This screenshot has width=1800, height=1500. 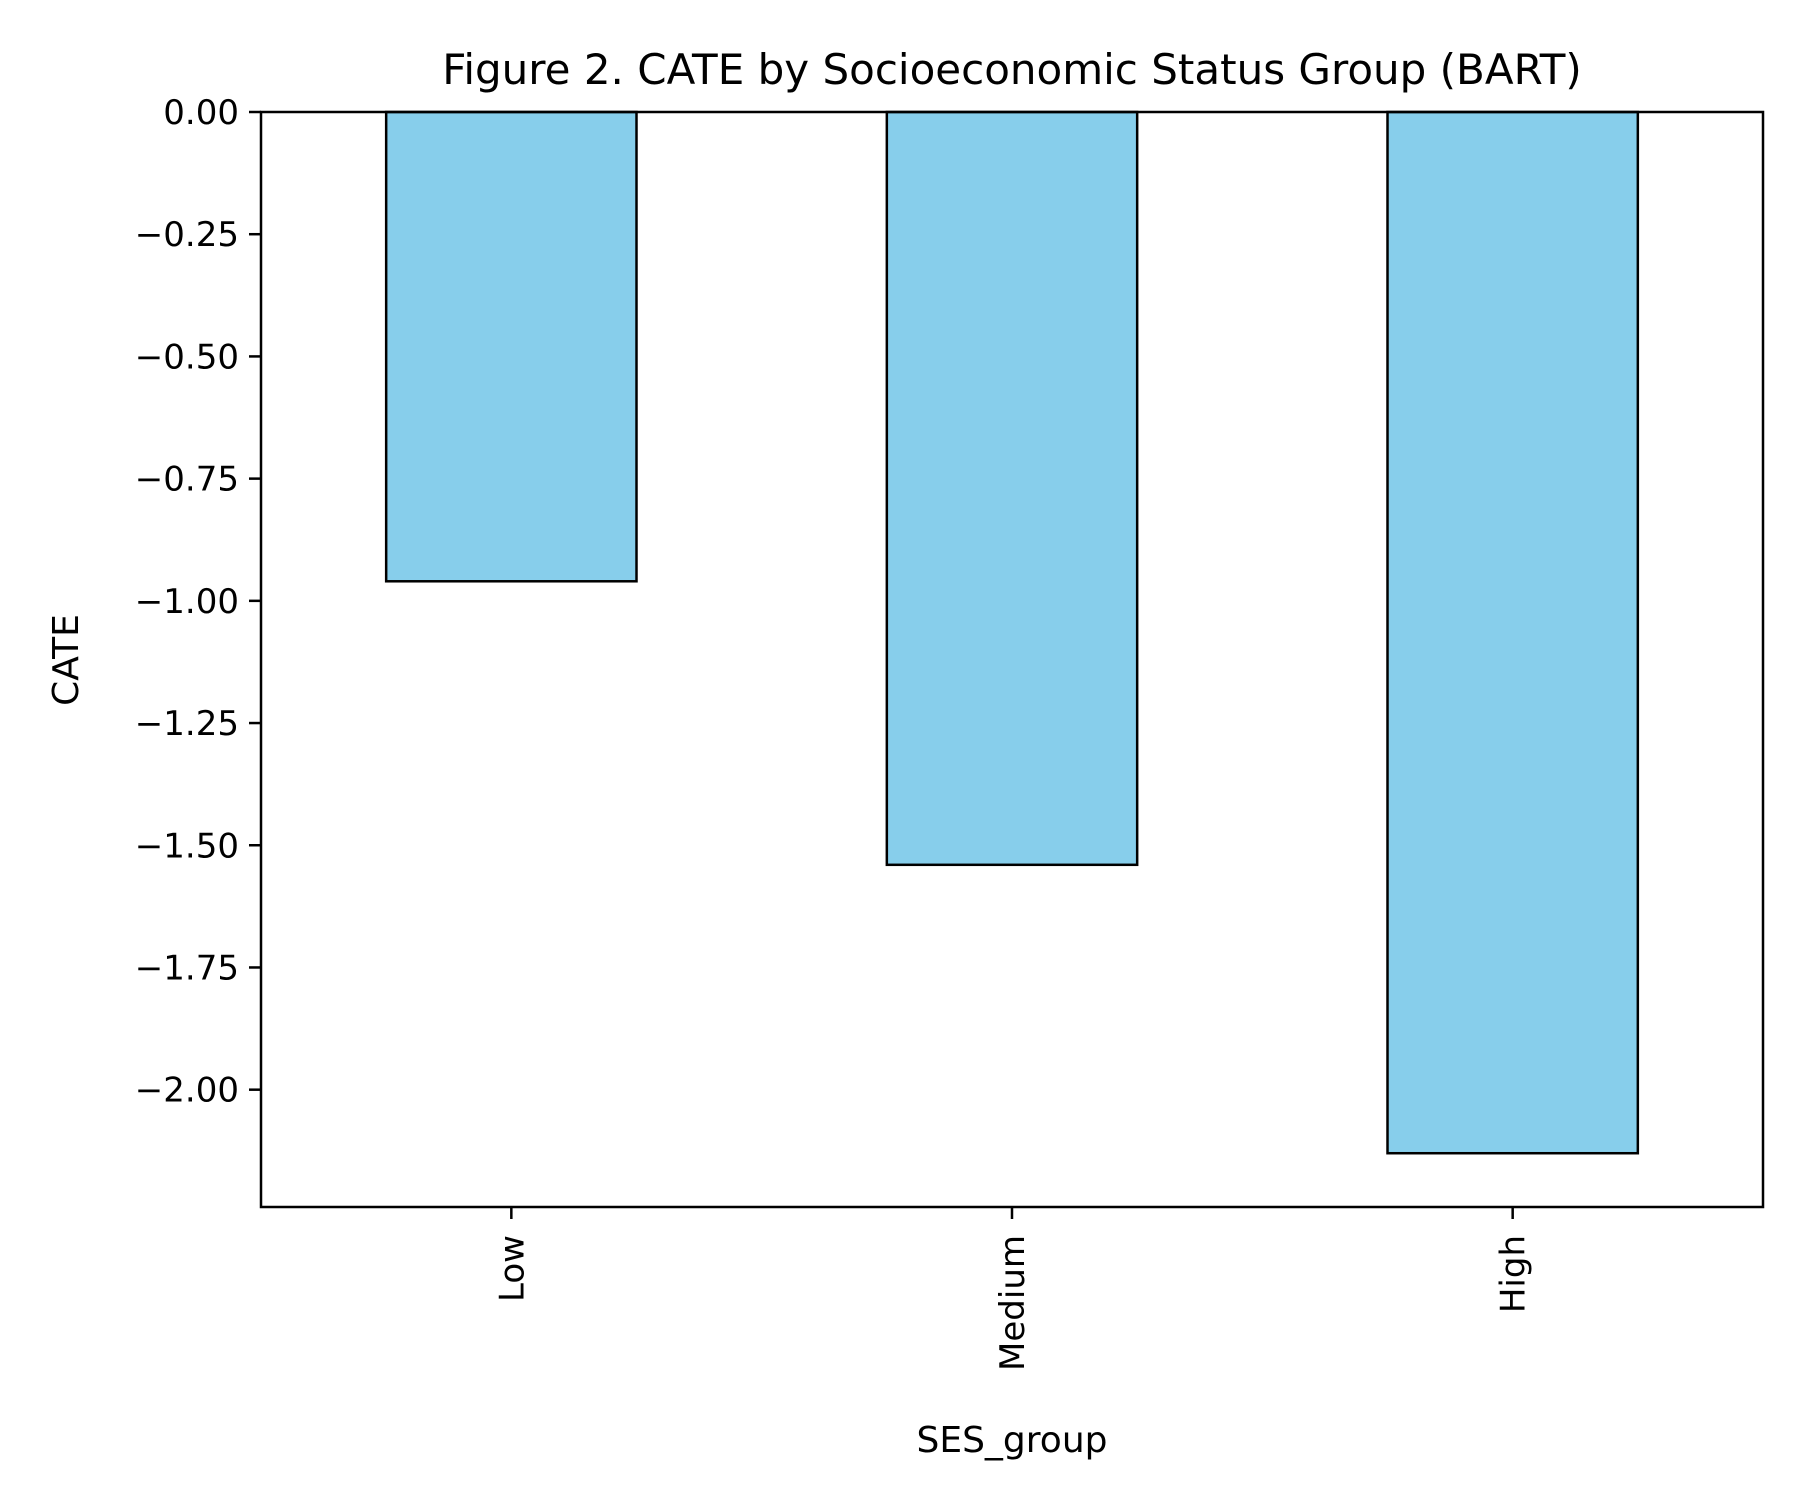 I want to click on y-tick-label: −1.25, so click(x=187, y=724).